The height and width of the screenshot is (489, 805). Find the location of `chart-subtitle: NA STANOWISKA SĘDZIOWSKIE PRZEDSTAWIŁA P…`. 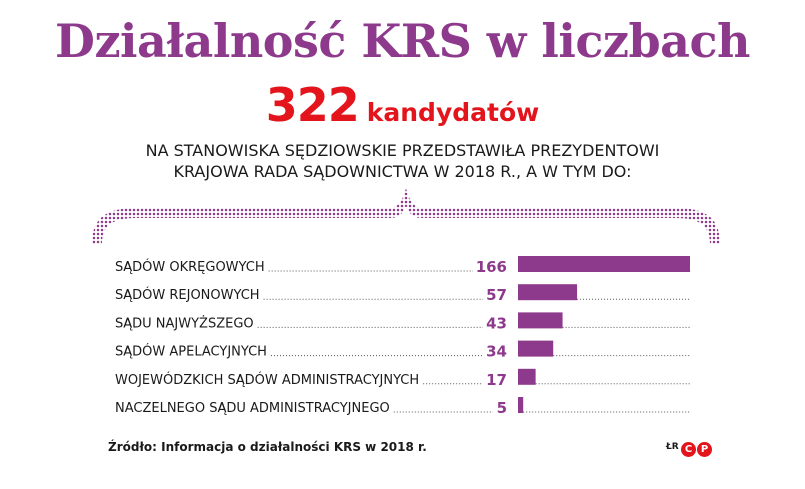

chart-subtitle: NA STANOWISKA SĘDZIOWSKIE PRZEDSTAWIŁA P… is located at coordinates (402, 161).